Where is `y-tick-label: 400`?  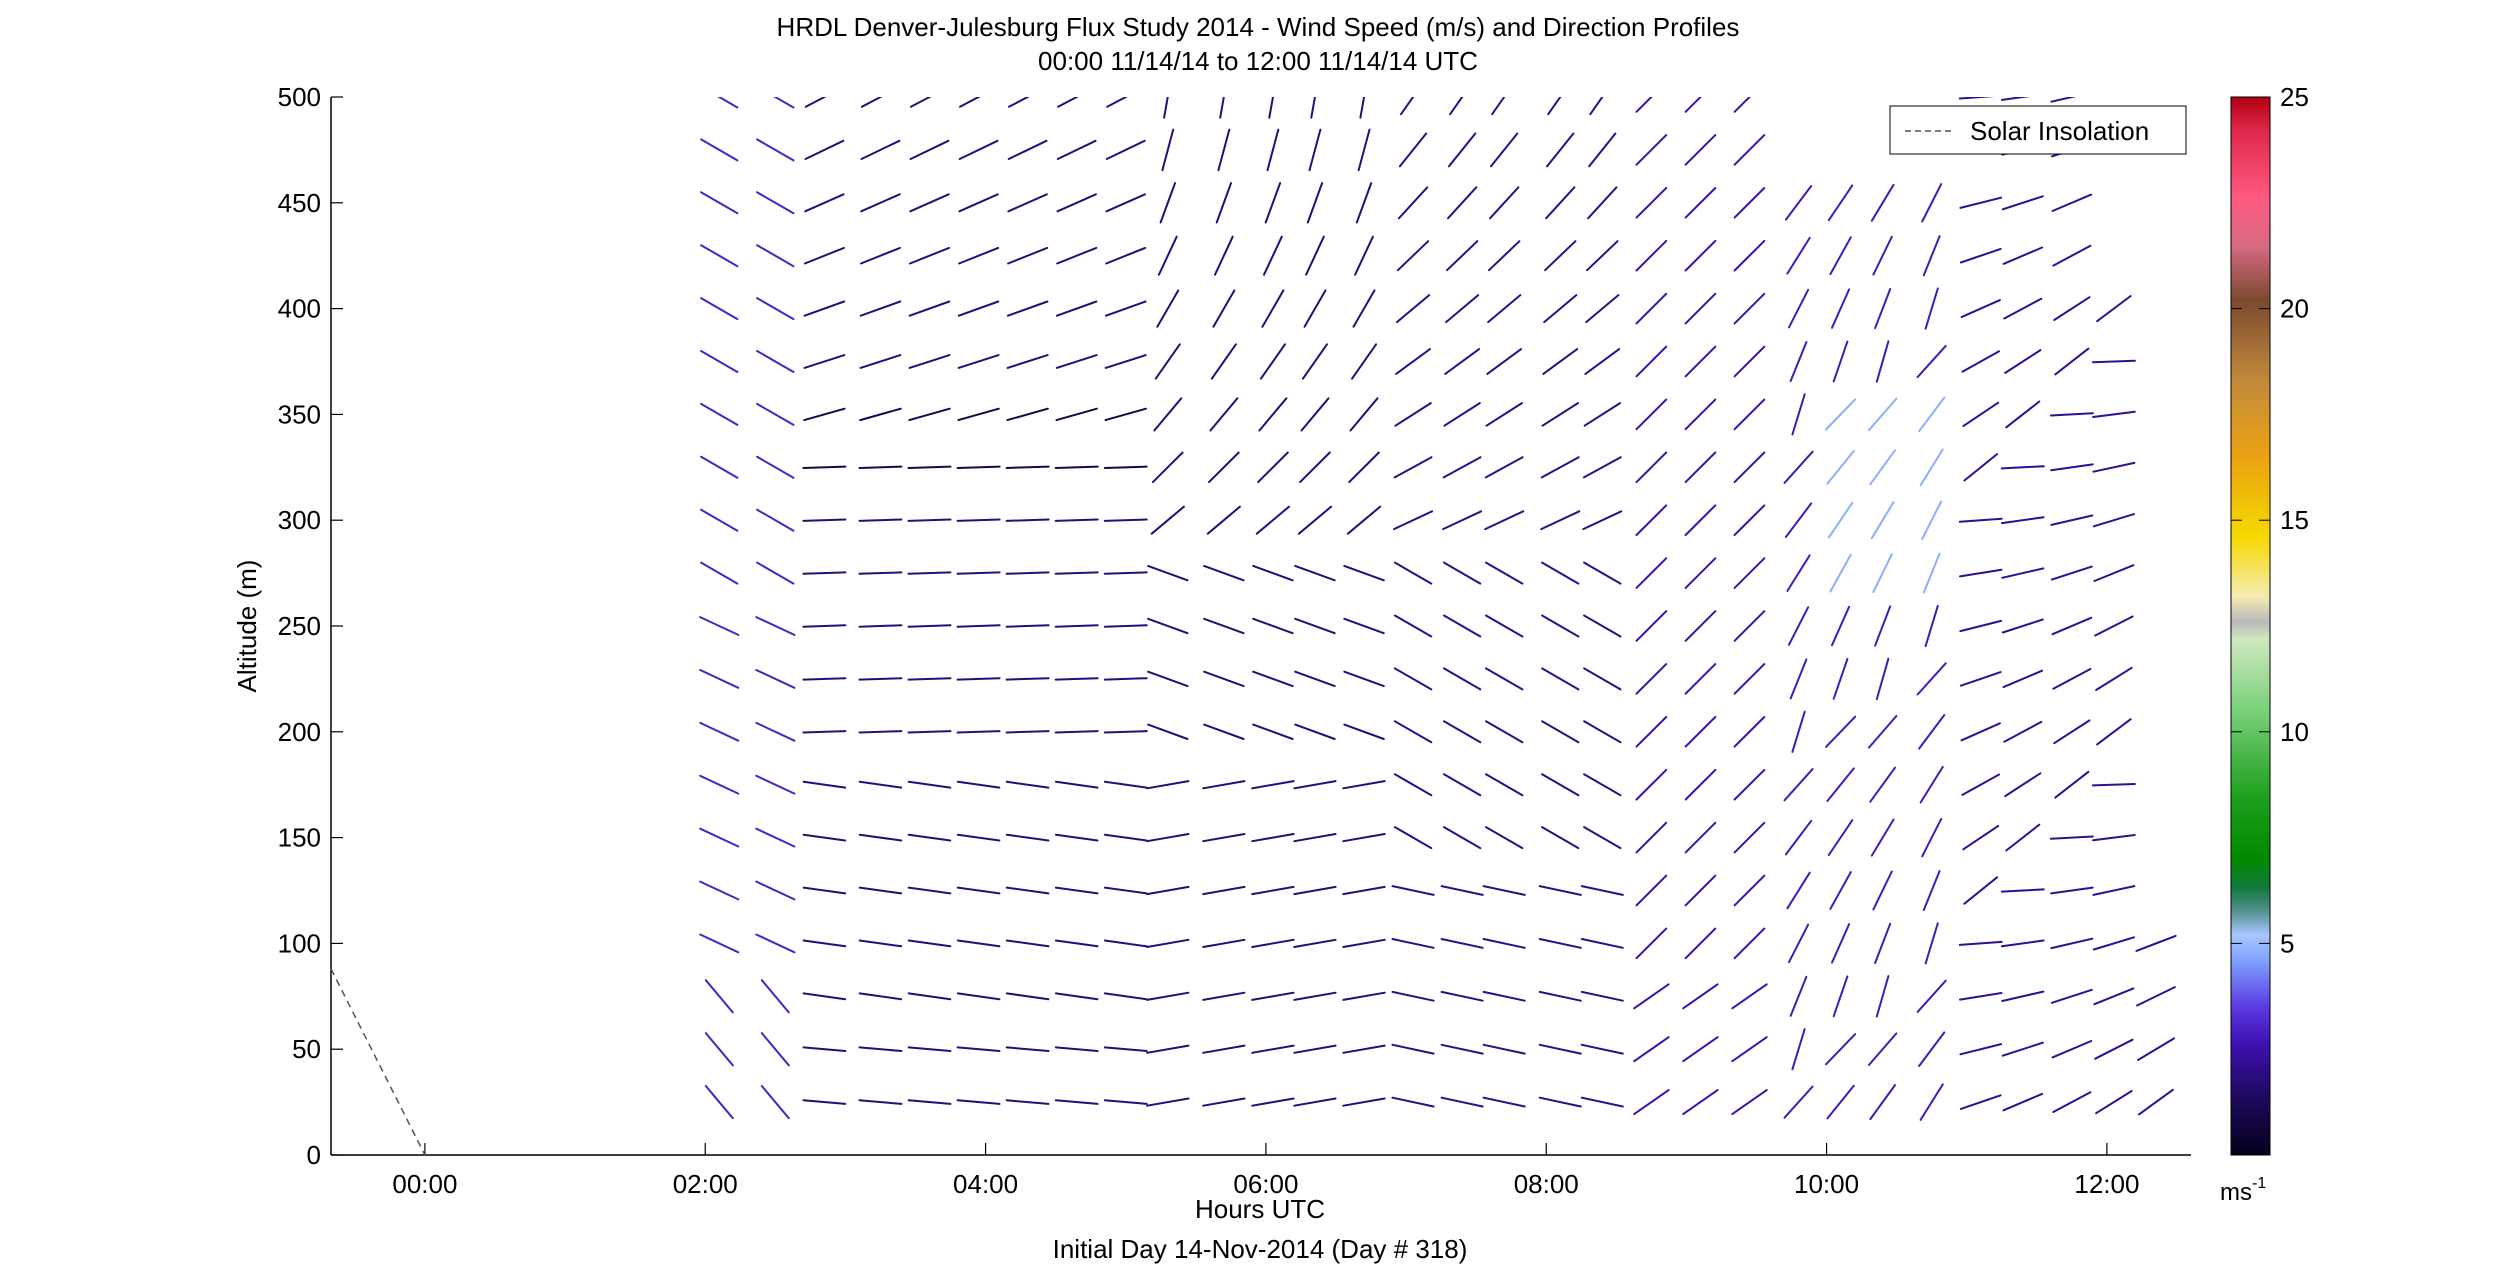 y-tick-label: 400 is located at coordinates (299, 309).